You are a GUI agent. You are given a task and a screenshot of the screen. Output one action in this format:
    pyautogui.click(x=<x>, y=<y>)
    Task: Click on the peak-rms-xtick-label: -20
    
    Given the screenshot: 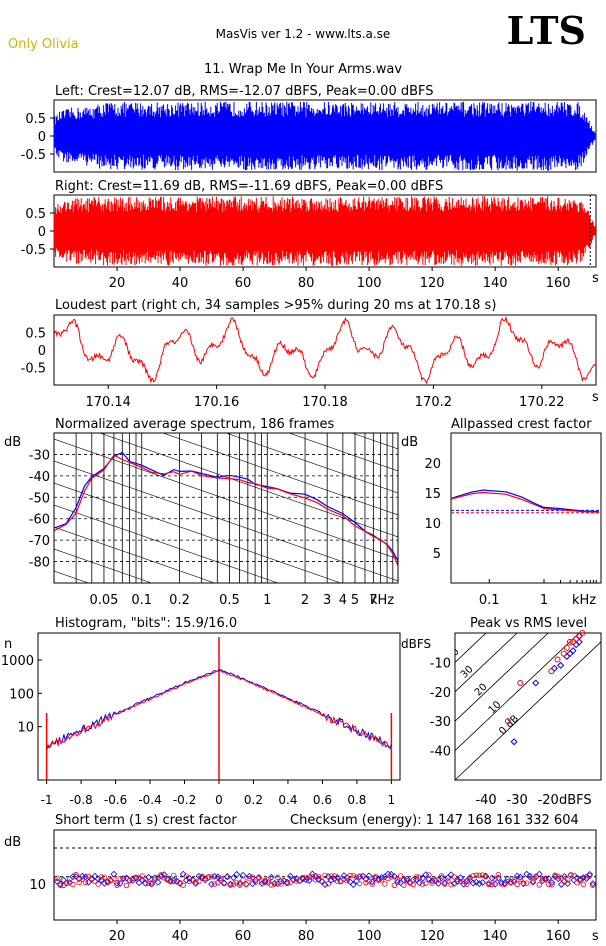 What is the action you would take?
    pyautogui.click(x=548, y=800)
    